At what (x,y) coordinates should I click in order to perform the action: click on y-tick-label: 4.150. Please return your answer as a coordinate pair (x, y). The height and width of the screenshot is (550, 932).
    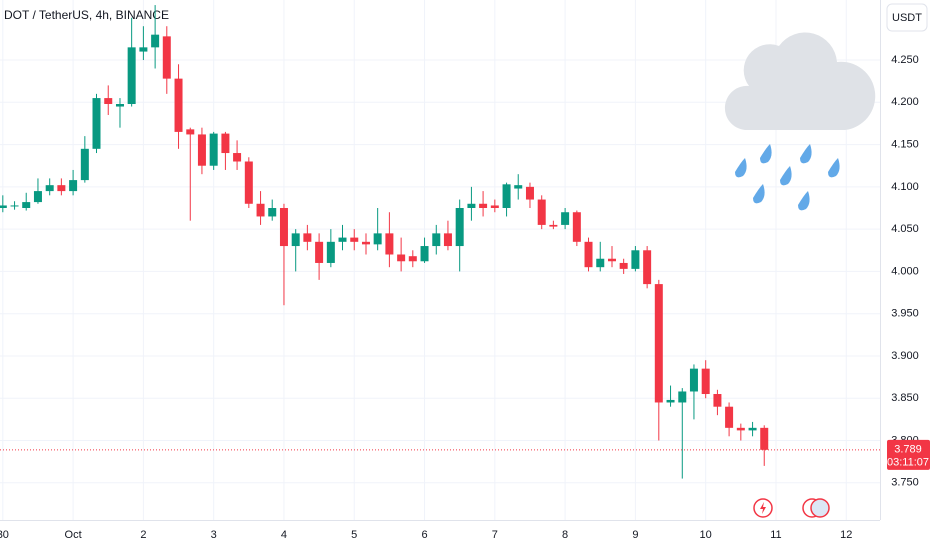
    Looking at the image, I should click on (905, 144).